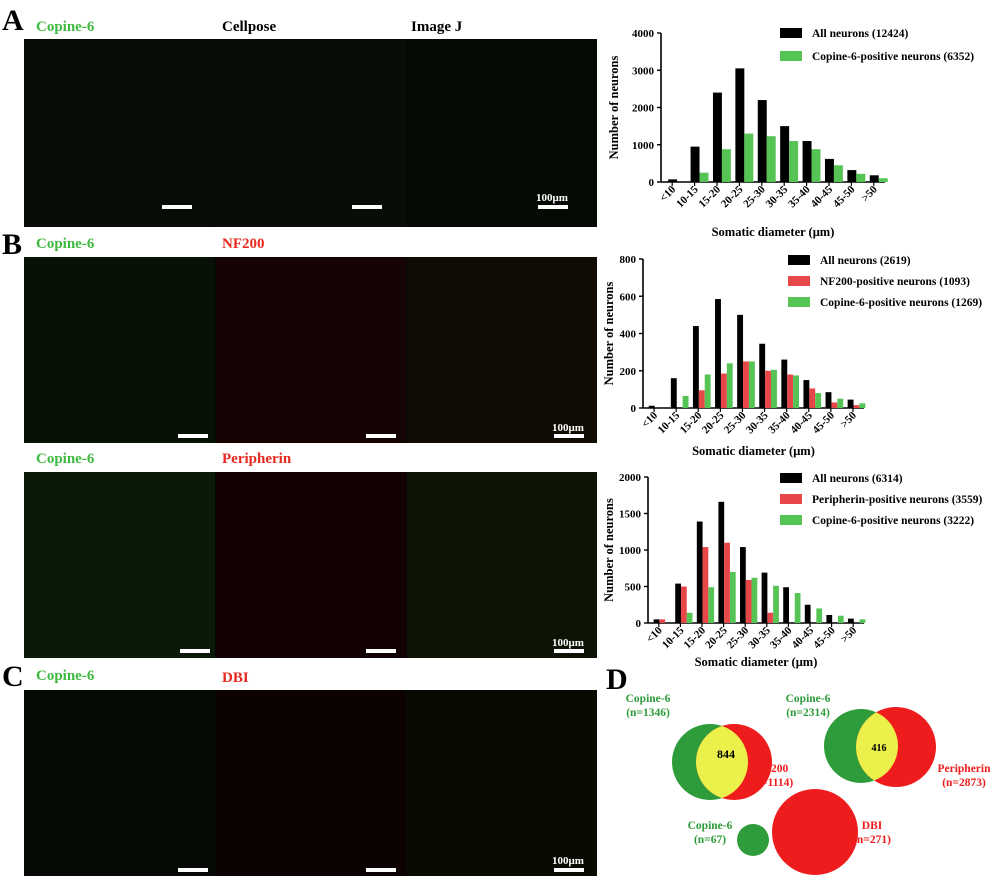 The image size is (1000, 878). What do you see at coordinates (772, 783) in the screenshot?
I see `venn-1-right-count: (n=1114)` at bounding box center [772, 783].